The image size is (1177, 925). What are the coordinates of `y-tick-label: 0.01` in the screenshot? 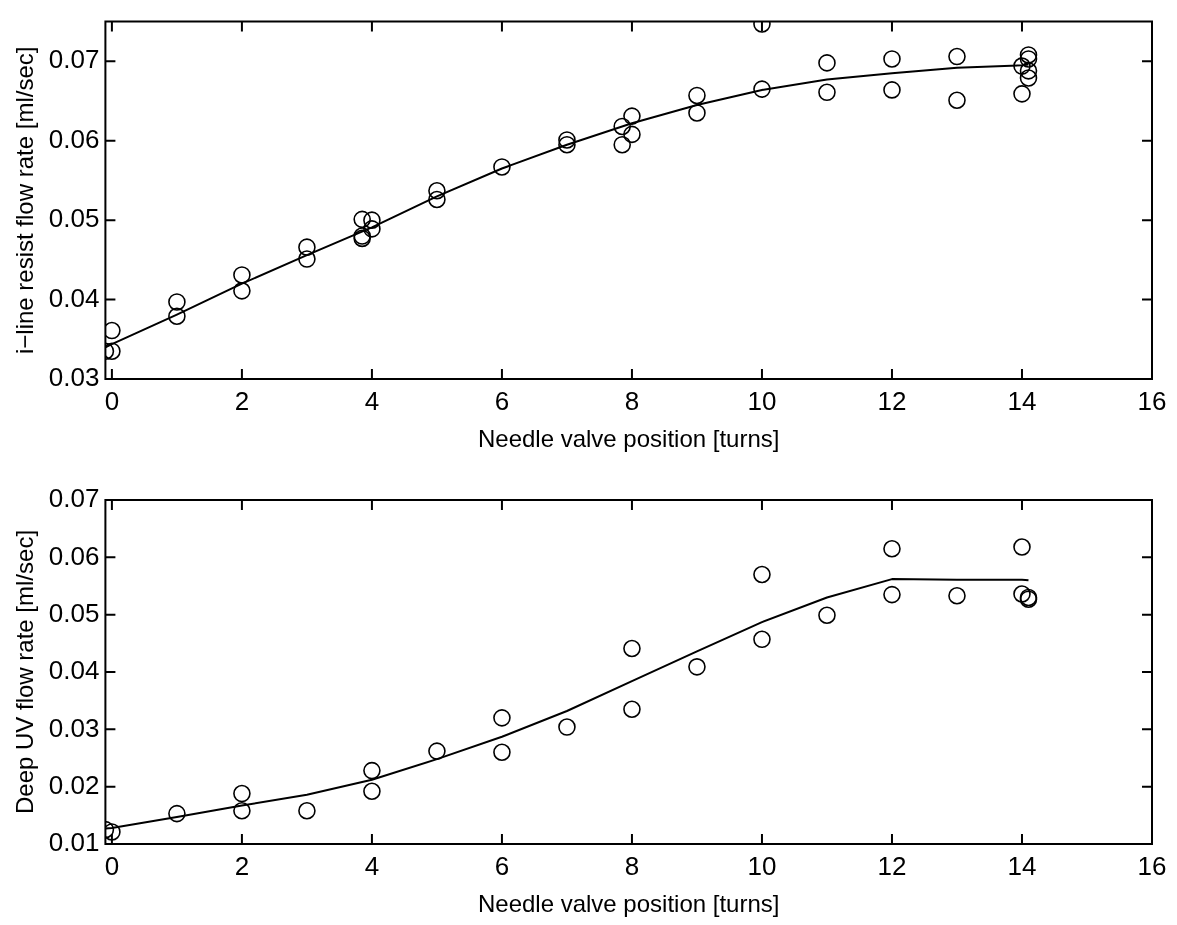 It's located at (74, 842).